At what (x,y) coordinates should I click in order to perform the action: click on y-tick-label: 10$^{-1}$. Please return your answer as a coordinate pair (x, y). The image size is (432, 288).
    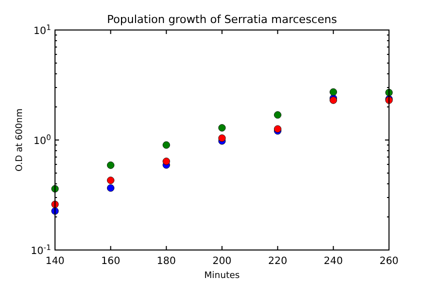
    Looking at the image, I should click on (41, 249).